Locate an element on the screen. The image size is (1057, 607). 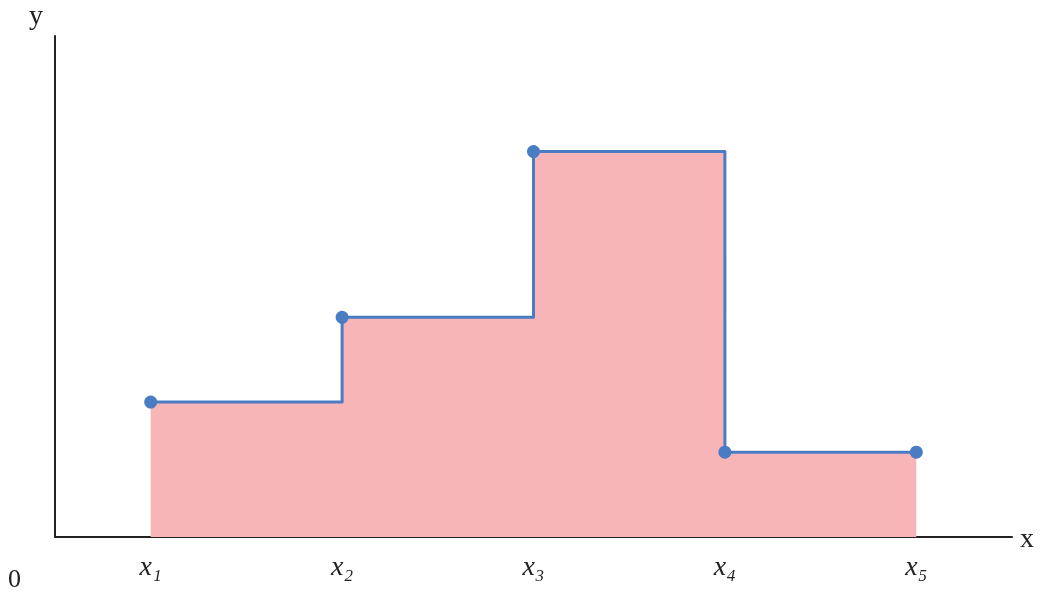
x-axis-title: x is located at coordinates (1027, 537).